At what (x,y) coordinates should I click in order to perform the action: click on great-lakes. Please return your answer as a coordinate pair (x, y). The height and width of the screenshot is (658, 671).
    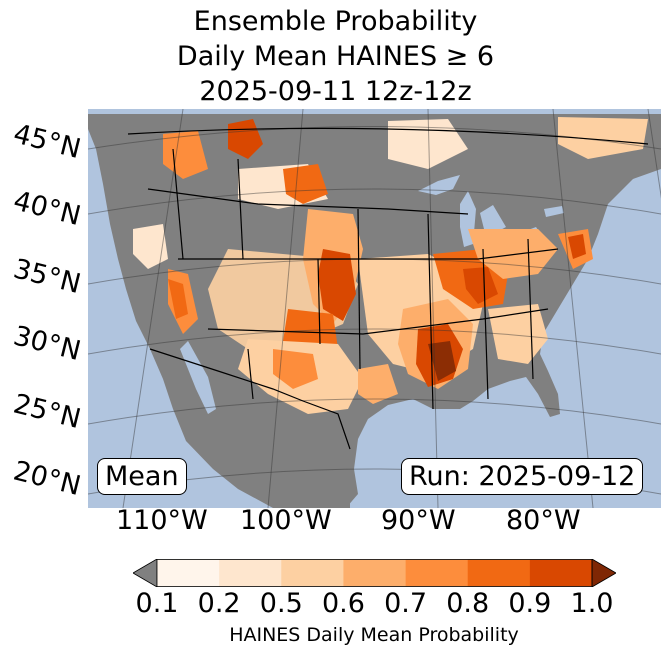
    Looking at the image, I should click on (491, 211).